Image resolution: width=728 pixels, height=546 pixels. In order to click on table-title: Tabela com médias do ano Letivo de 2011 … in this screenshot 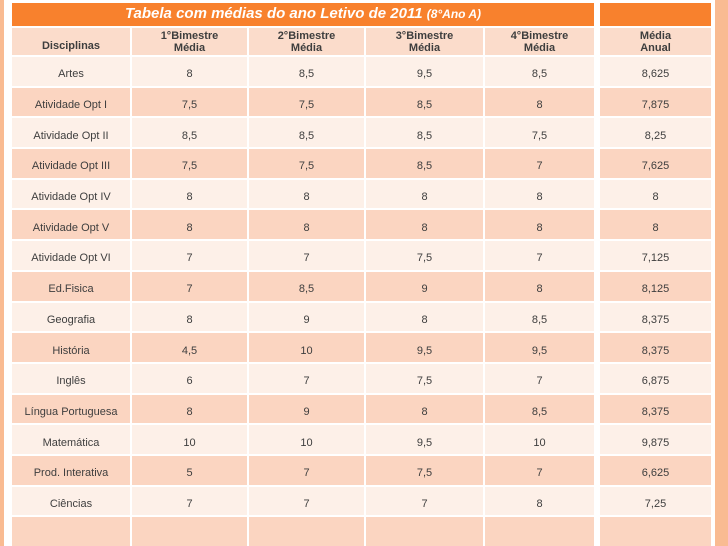, I will do `click(303, 14)`.